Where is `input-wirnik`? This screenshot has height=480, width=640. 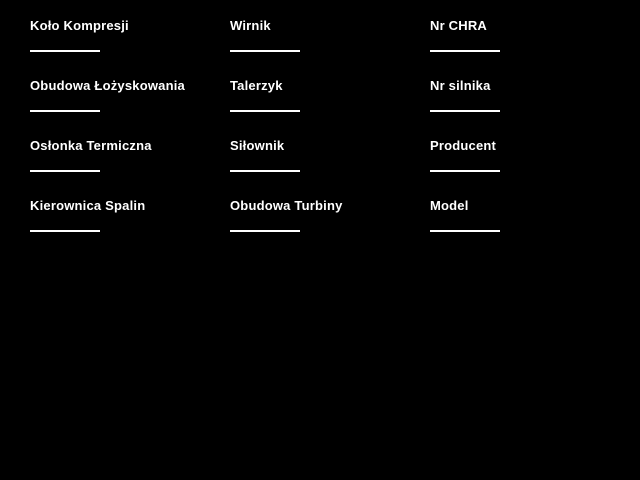 input-wirnik is located at coordinates (265, 51).